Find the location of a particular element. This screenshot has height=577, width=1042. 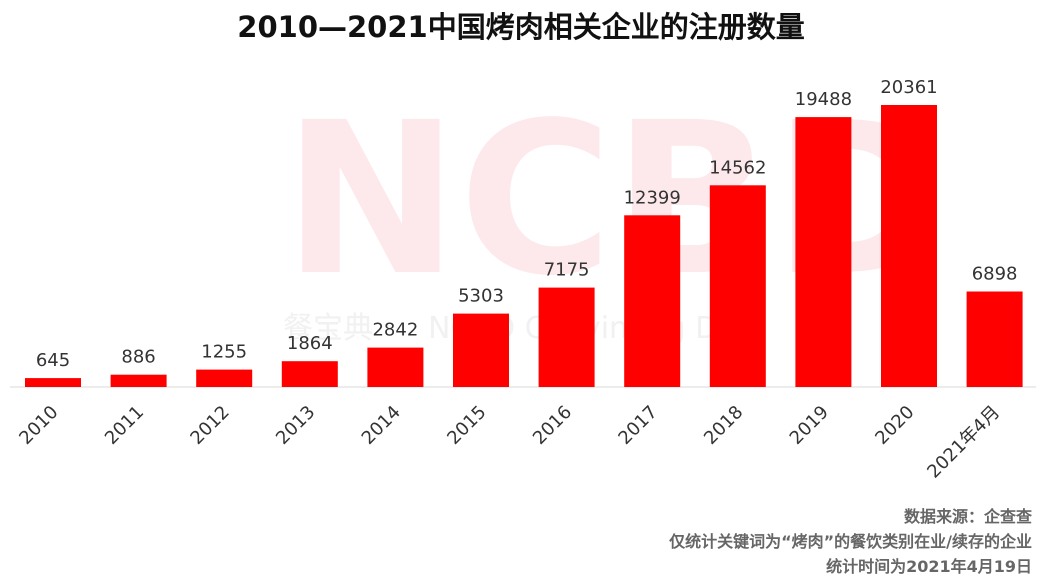

bar-value-label: 7175 is located at coordinates (567, 270).